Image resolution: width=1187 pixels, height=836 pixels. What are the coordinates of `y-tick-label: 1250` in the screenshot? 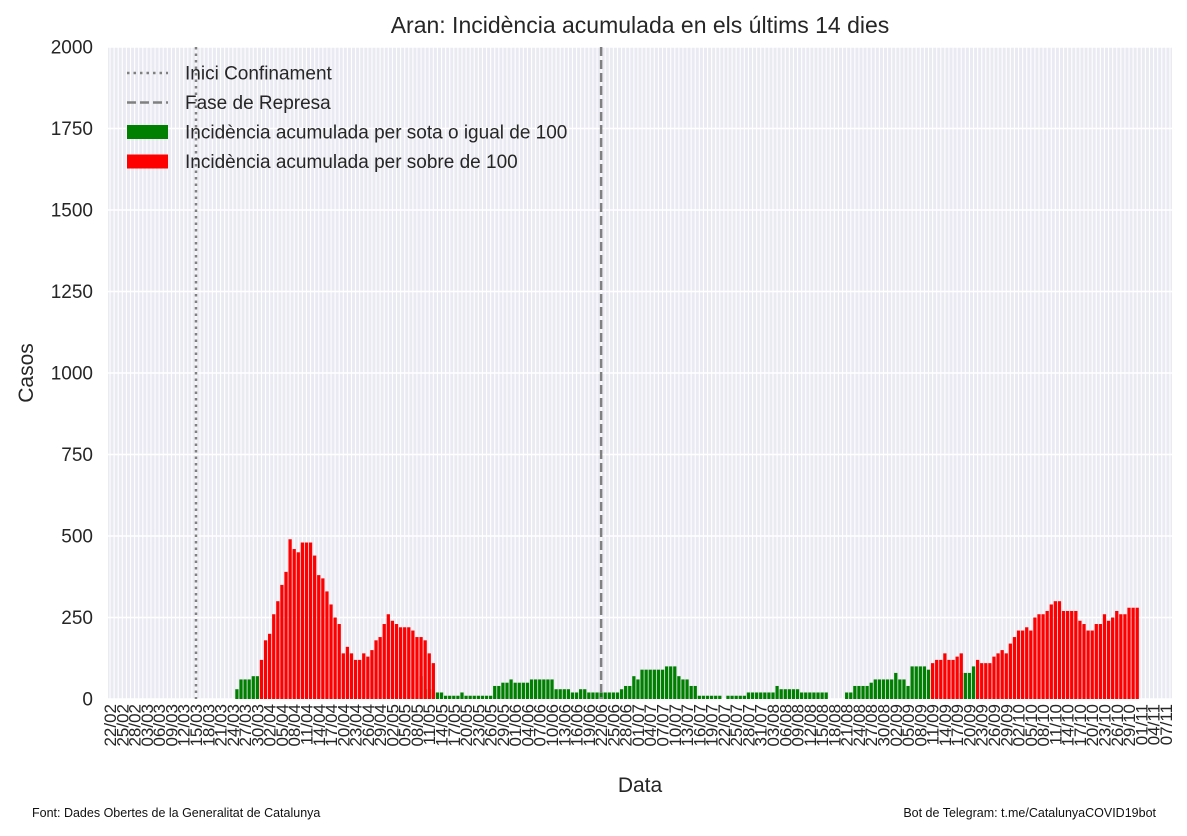 It's located at (72, 292).